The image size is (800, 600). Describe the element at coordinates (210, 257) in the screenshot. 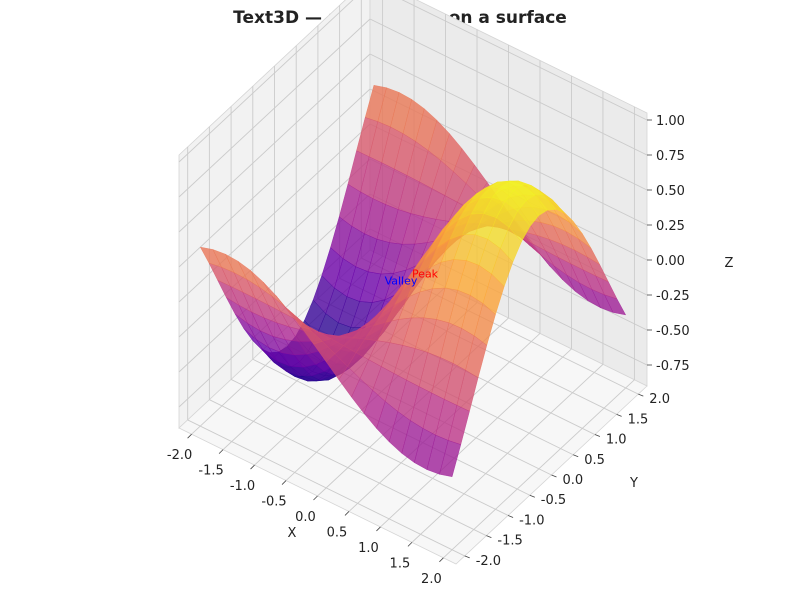

I see `surface-patch` at that location.